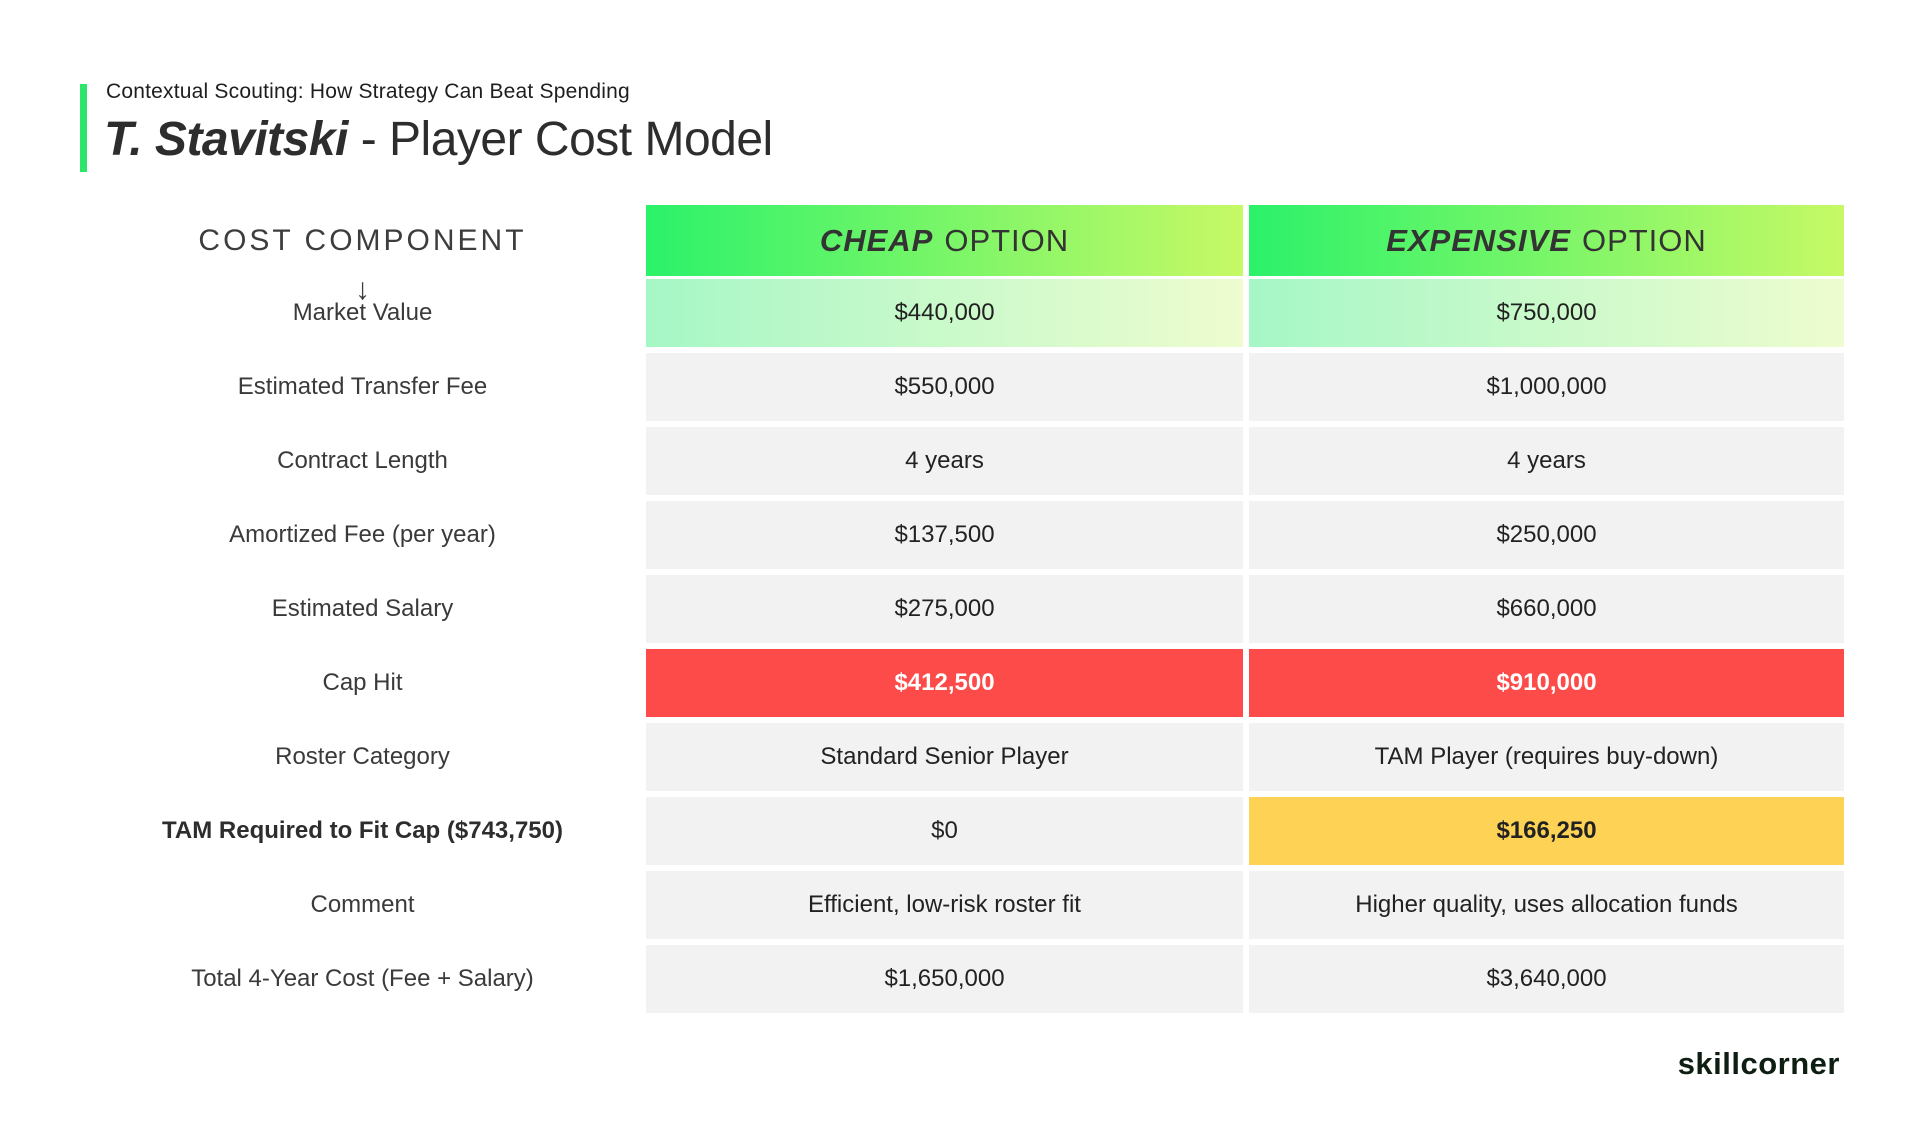  What do you see at coordinates (944, 905) in the screenshot?
I see `cheap-comment: Efficient, low-risk roster fit` at bounding box center [944, 905].